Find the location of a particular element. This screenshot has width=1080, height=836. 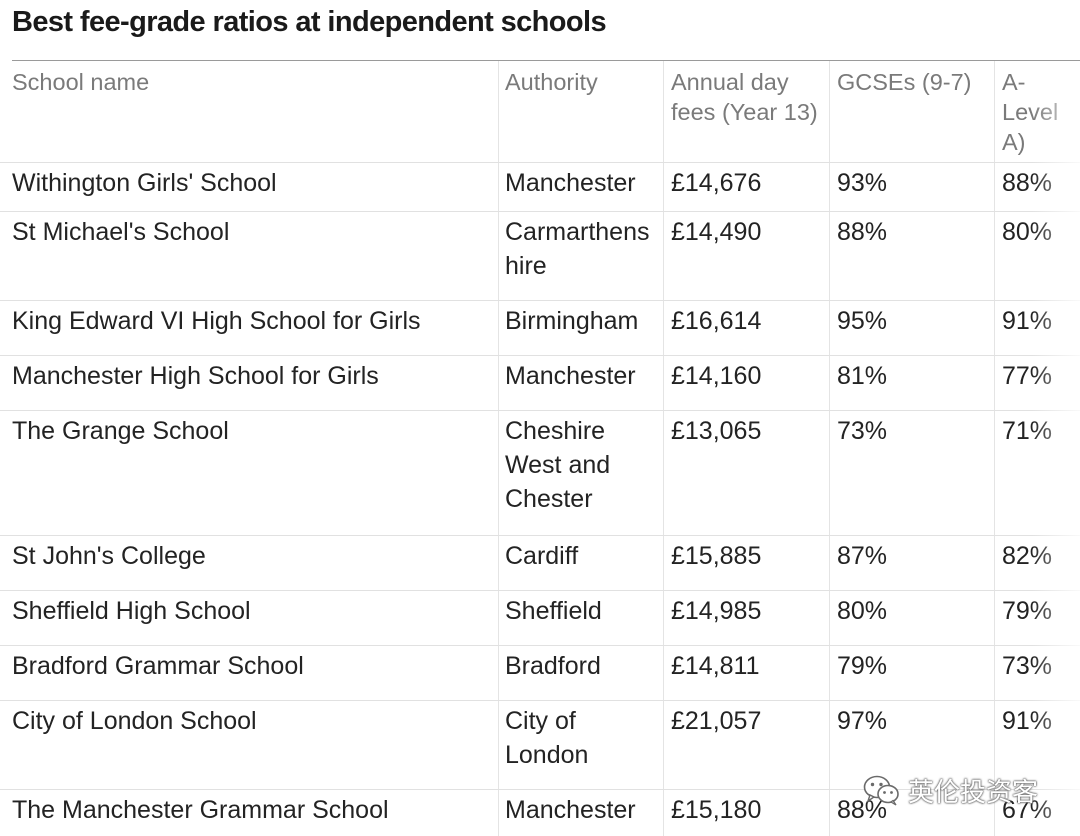

fees-cell: £14,160 is located at coordinates (746, 383).